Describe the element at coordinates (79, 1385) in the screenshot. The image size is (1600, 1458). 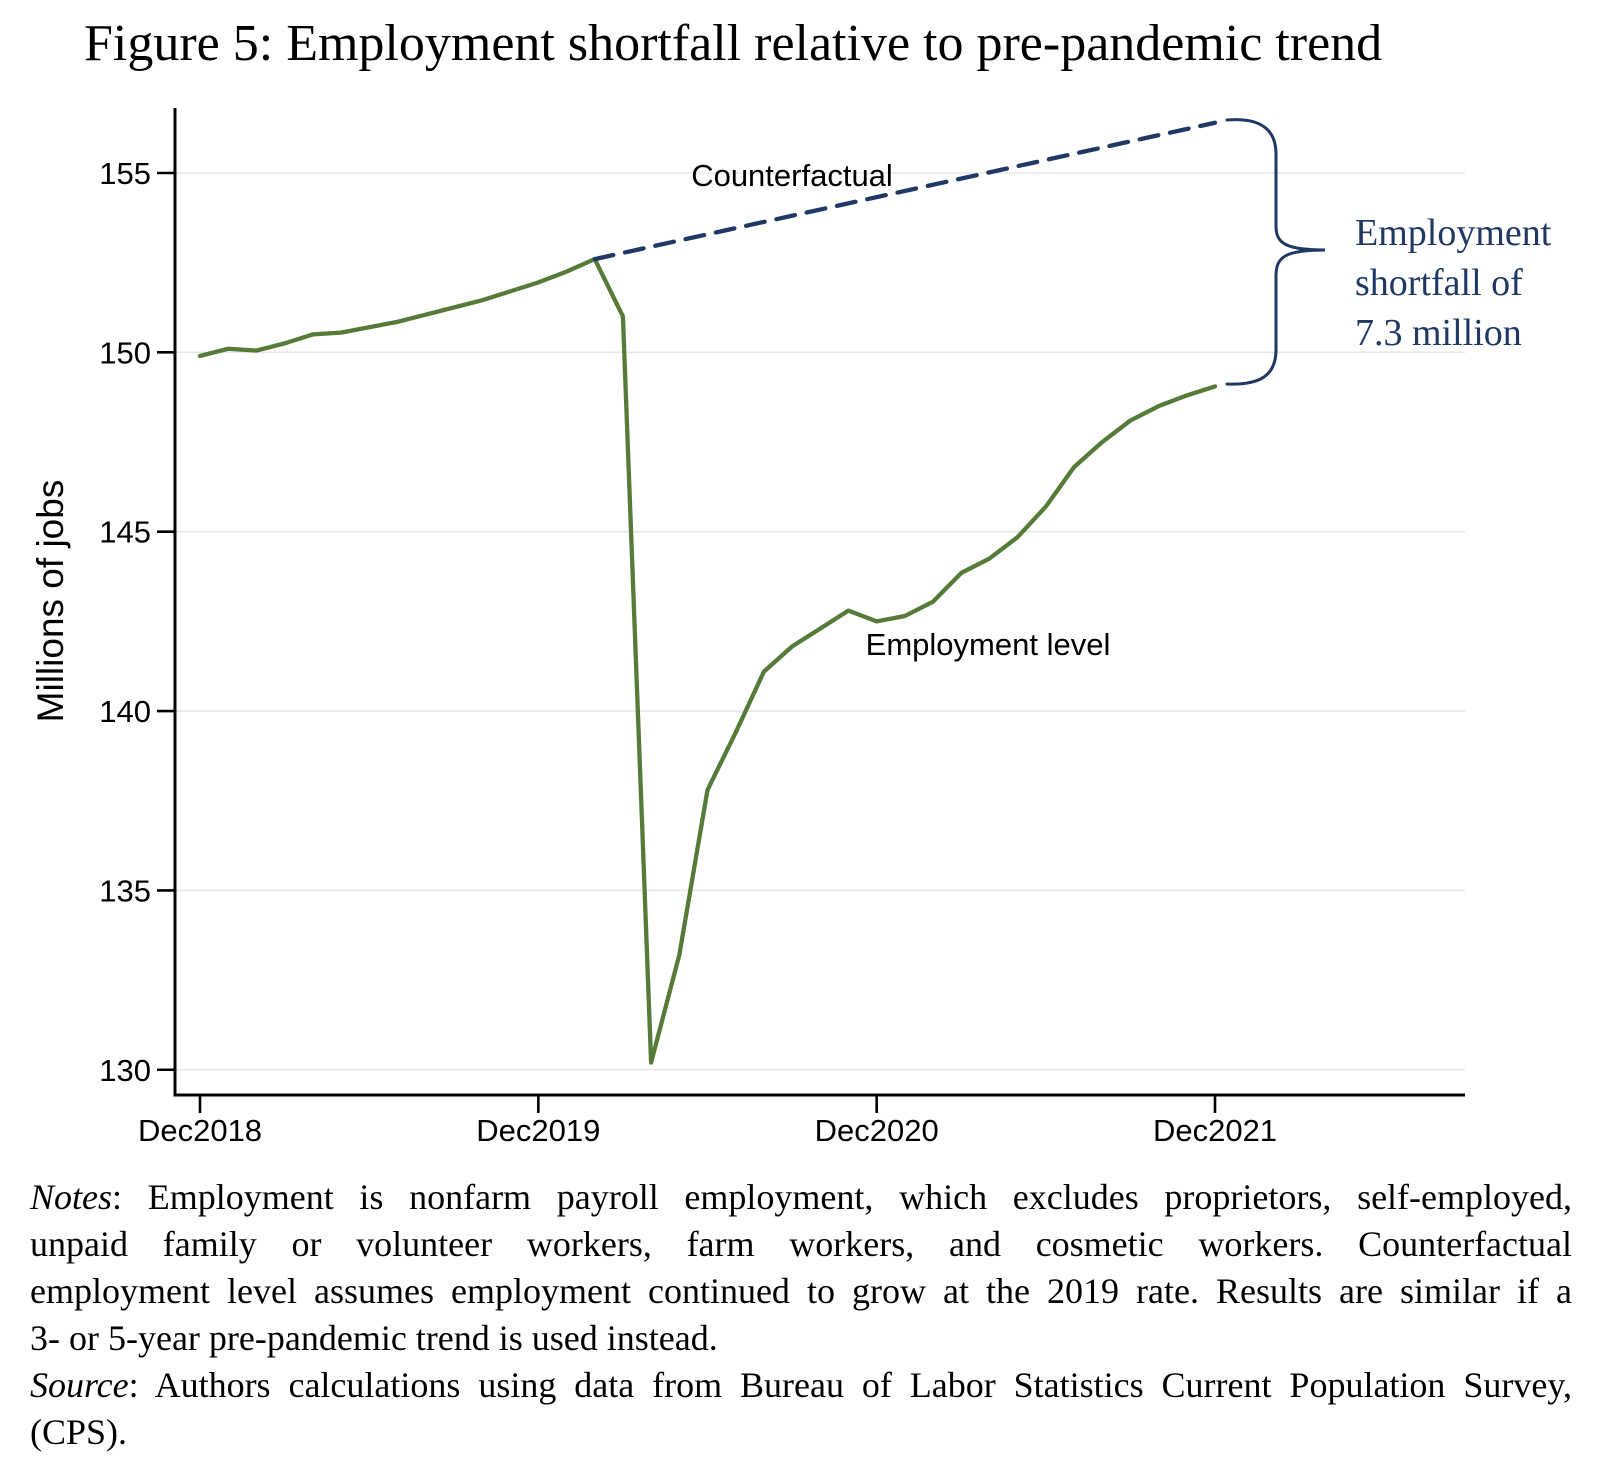
I see `notes-line-prefix: Source` at that location.